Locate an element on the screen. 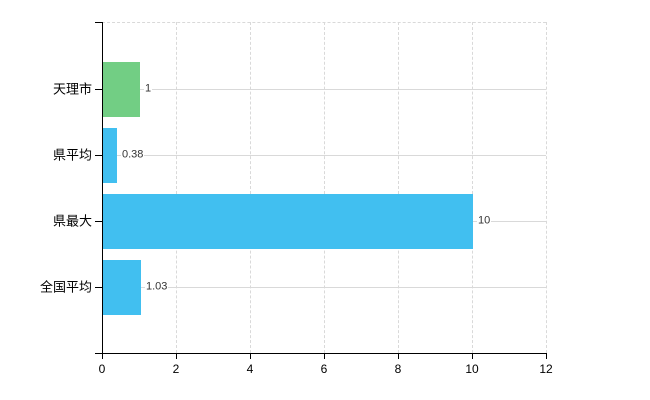 The width and height of the screenshot is (650, 400). category-label-天理市: 天理市 is located at coordinates (72, 89).